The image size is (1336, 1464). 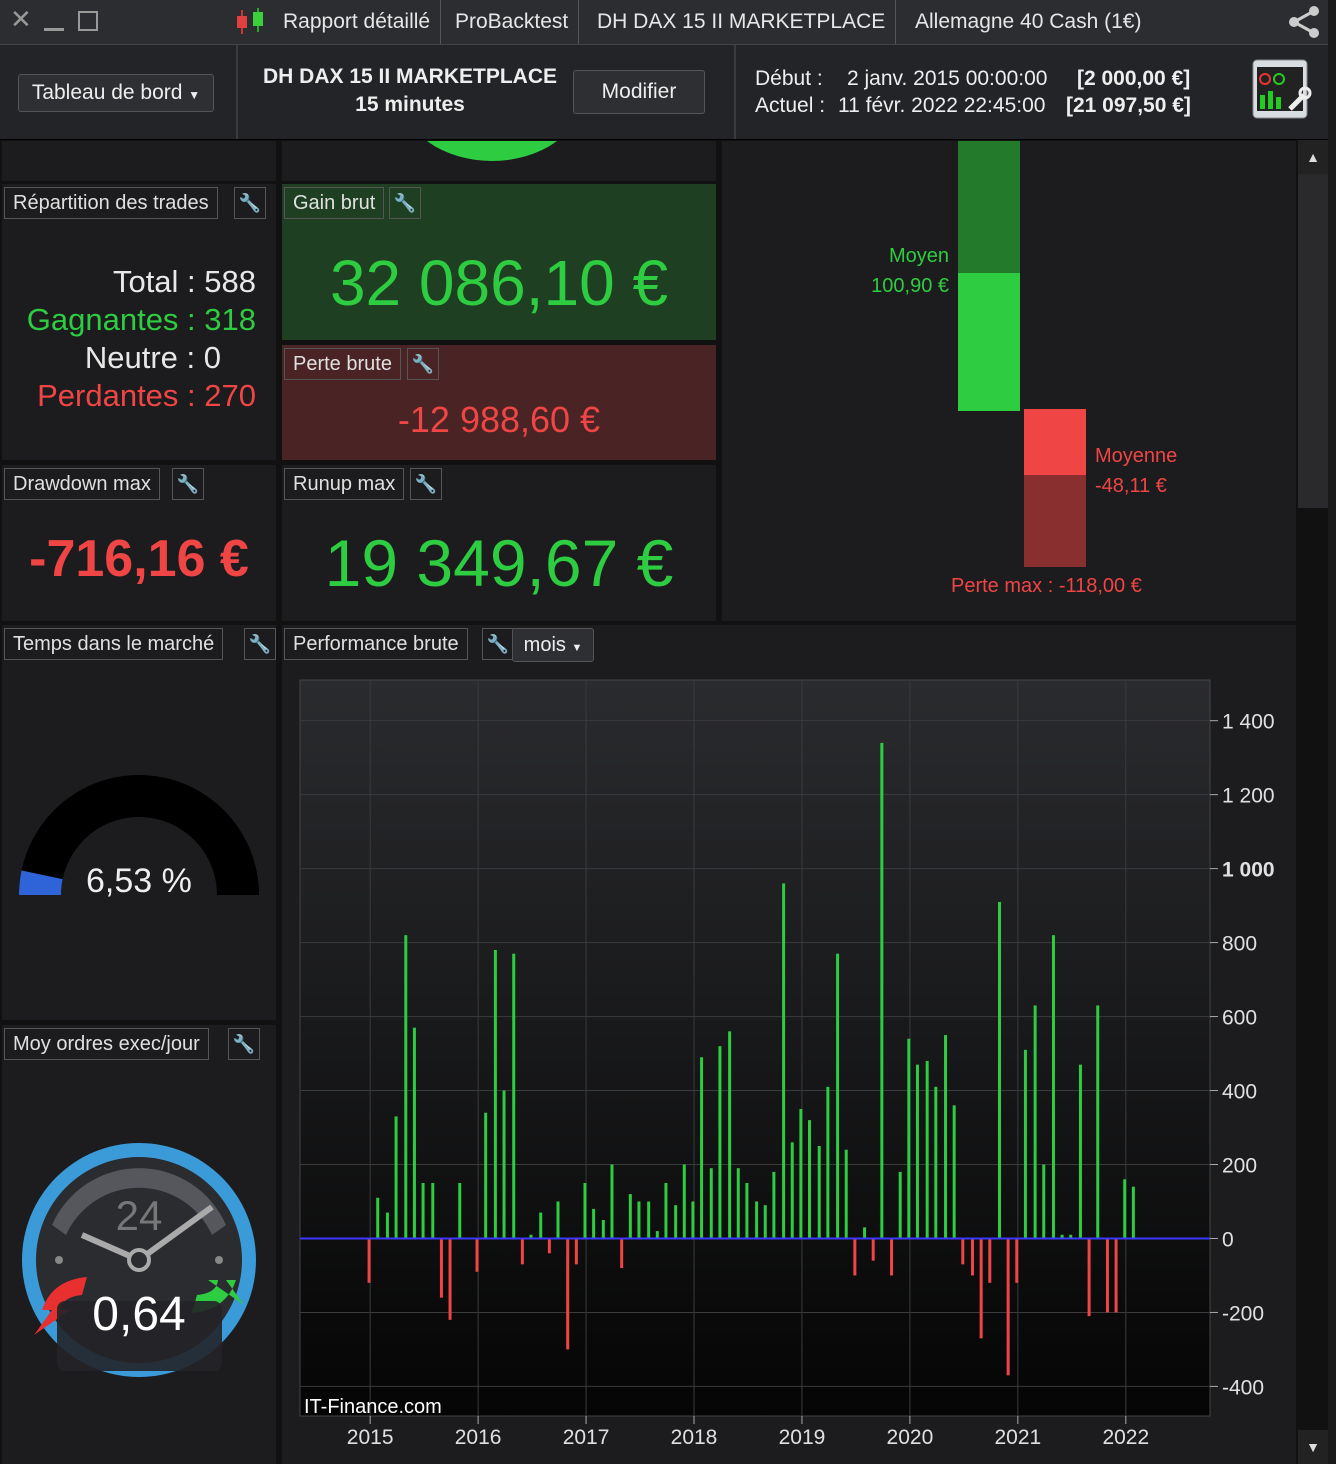 What do you see at coordinates (1134, 78) in the screenshot?
I see `start-value: [2 000,00 €]` at bounding box center [1134, 78].